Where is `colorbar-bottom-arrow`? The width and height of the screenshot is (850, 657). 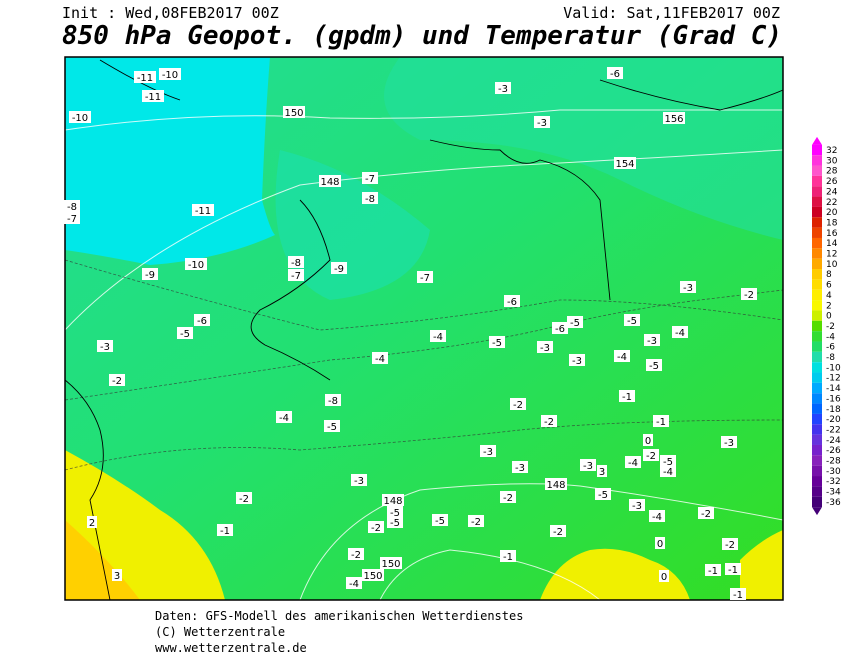
colorbar-bottom-arrow is located at coordinates (817, 511).